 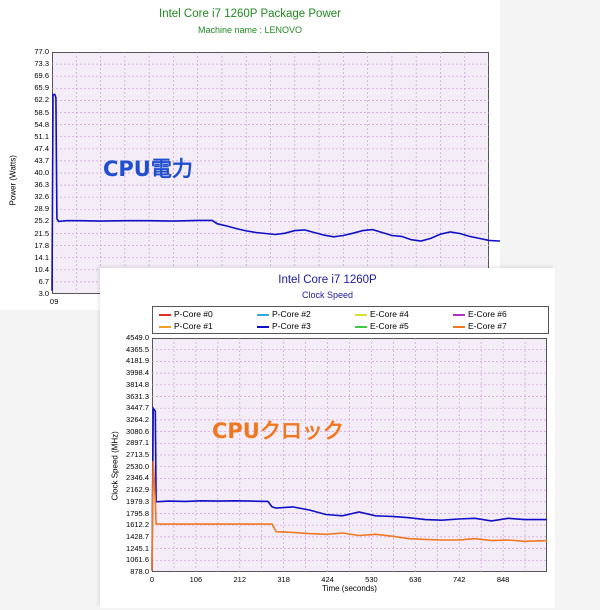 I want to click on clock-y-tick-label: 1612.2, so click(x=137, y=525).